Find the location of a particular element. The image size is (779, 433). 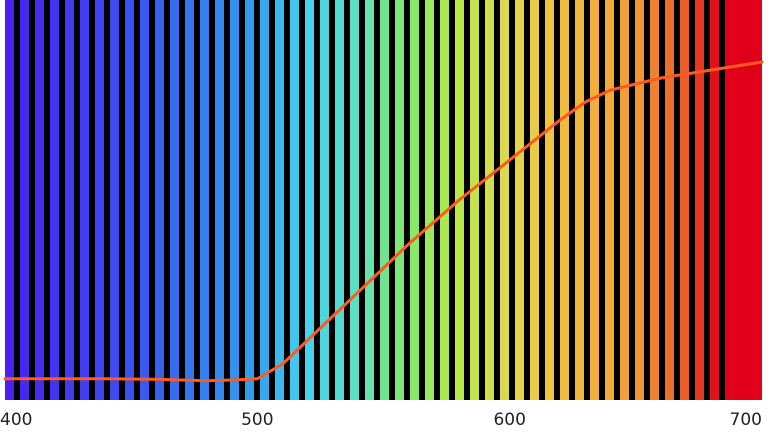

x-tick-label: 400 is located at coordinates (16, 420).